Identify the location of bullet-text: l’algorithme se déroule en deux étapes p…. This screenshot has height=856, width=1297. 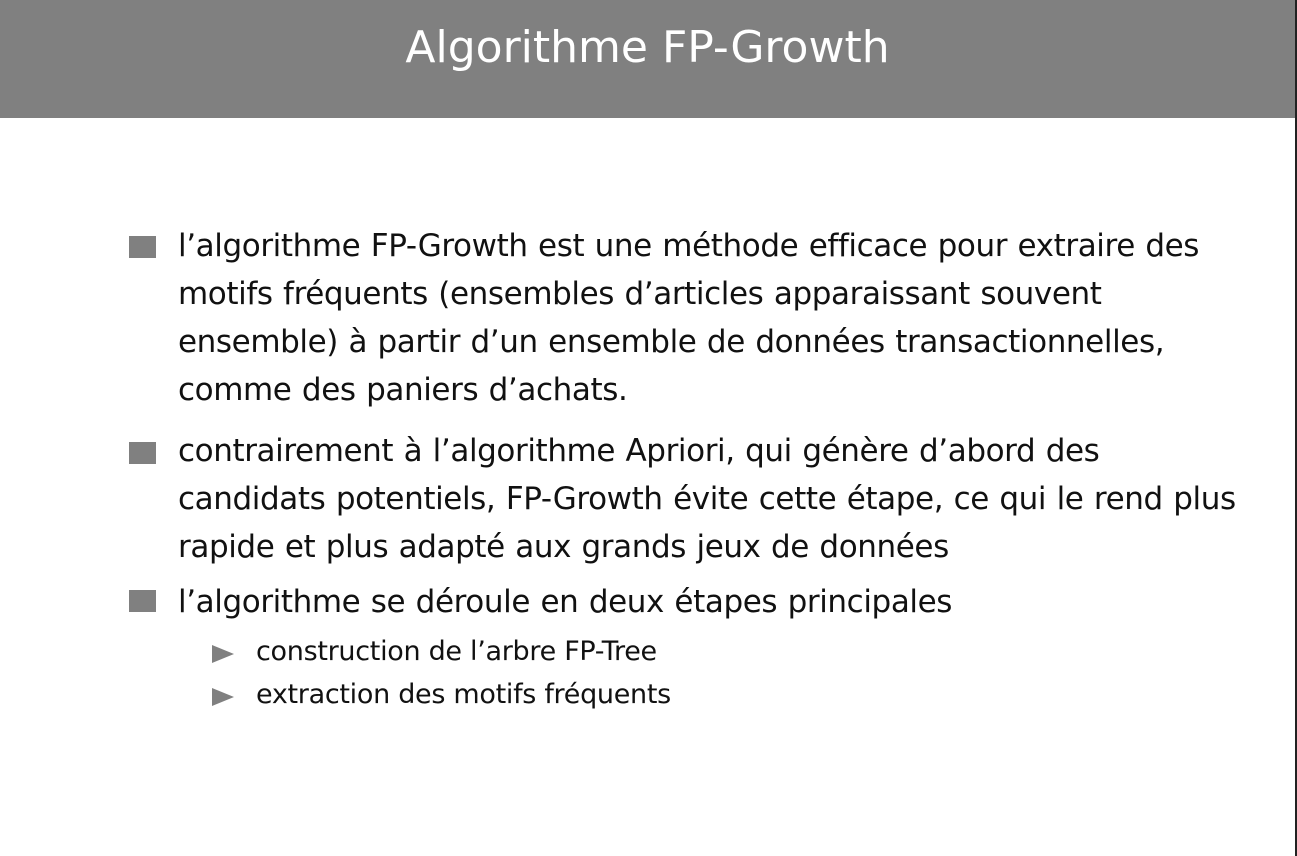
(565, 602).